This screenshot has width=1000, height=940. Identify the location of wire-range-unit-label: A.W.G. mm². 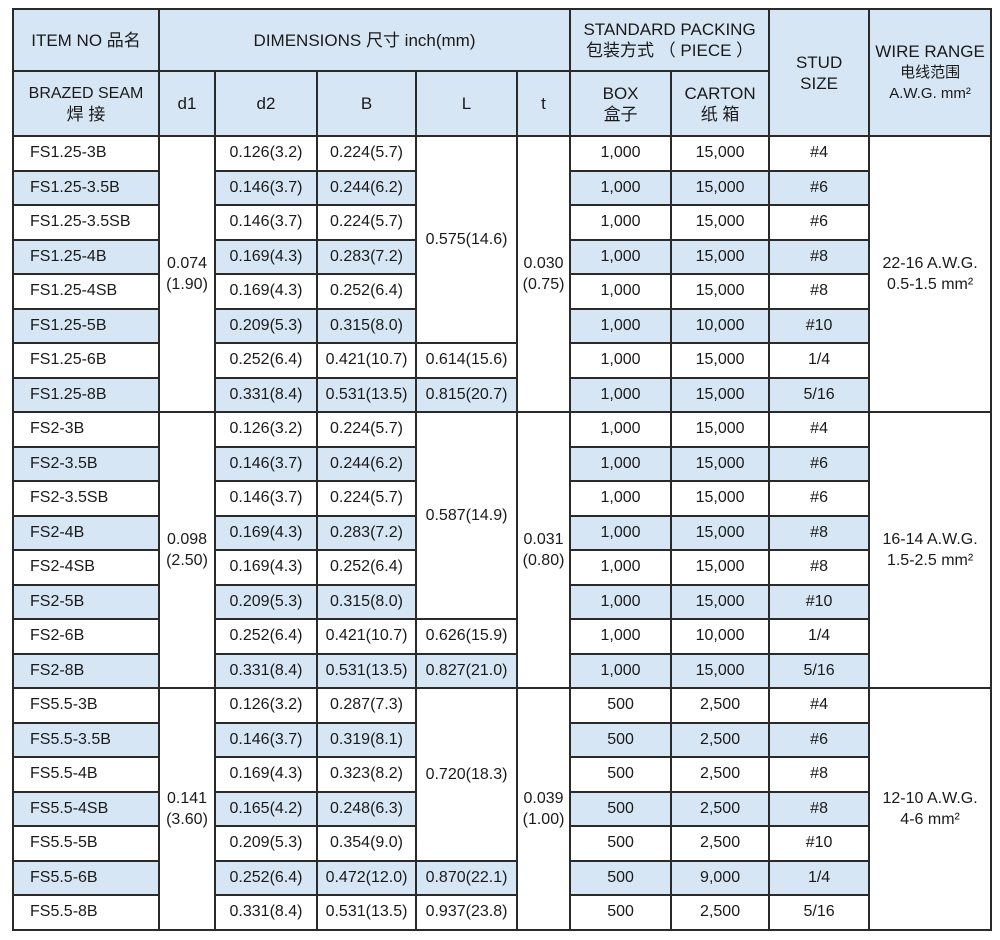
(930, 93).